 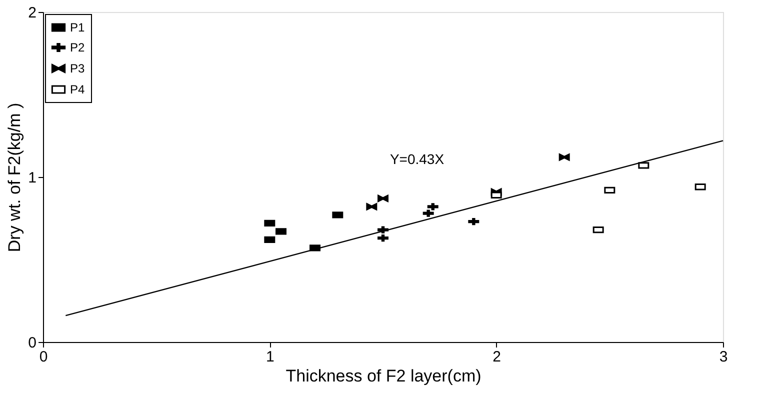 I want to click on x-axis-title: Thickness of F2 layer(cm), so click(x=384, y=376).